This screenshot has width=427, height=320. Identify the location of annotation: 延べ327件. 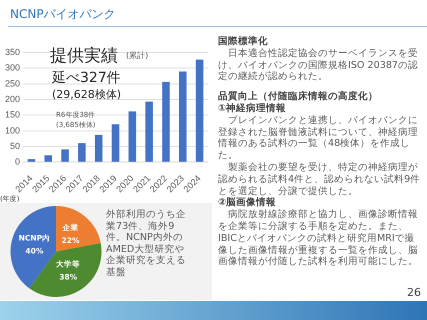
(86, 78).